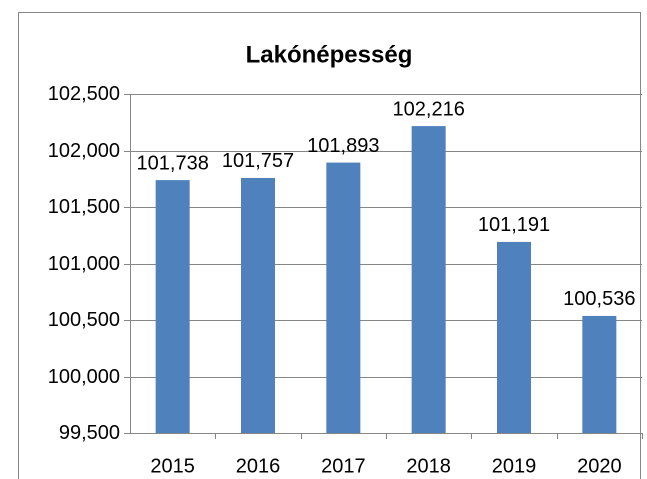 This screenshot has width=647, height=479. I want to click on value-label: 101,893, so click(343, 146).